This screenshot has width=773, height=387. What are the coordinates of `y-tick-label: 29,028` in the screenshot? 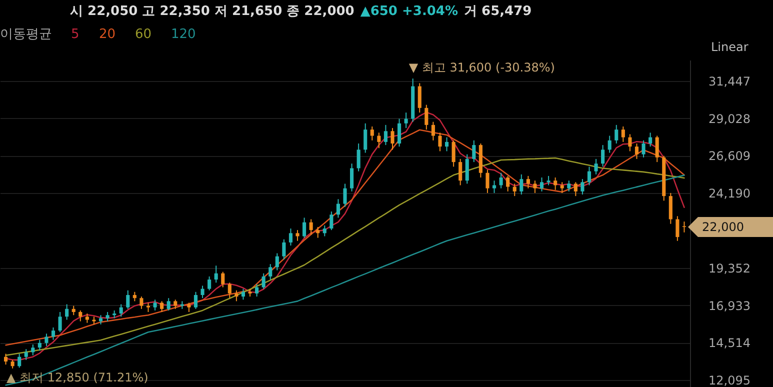 It's located at (729, 119).